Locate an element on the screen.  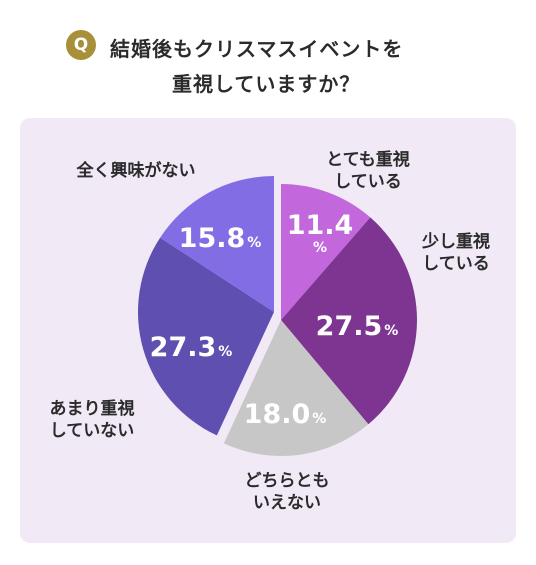
slice-label-2-line-1: 少し重視 is located at coordinates (455, 241).